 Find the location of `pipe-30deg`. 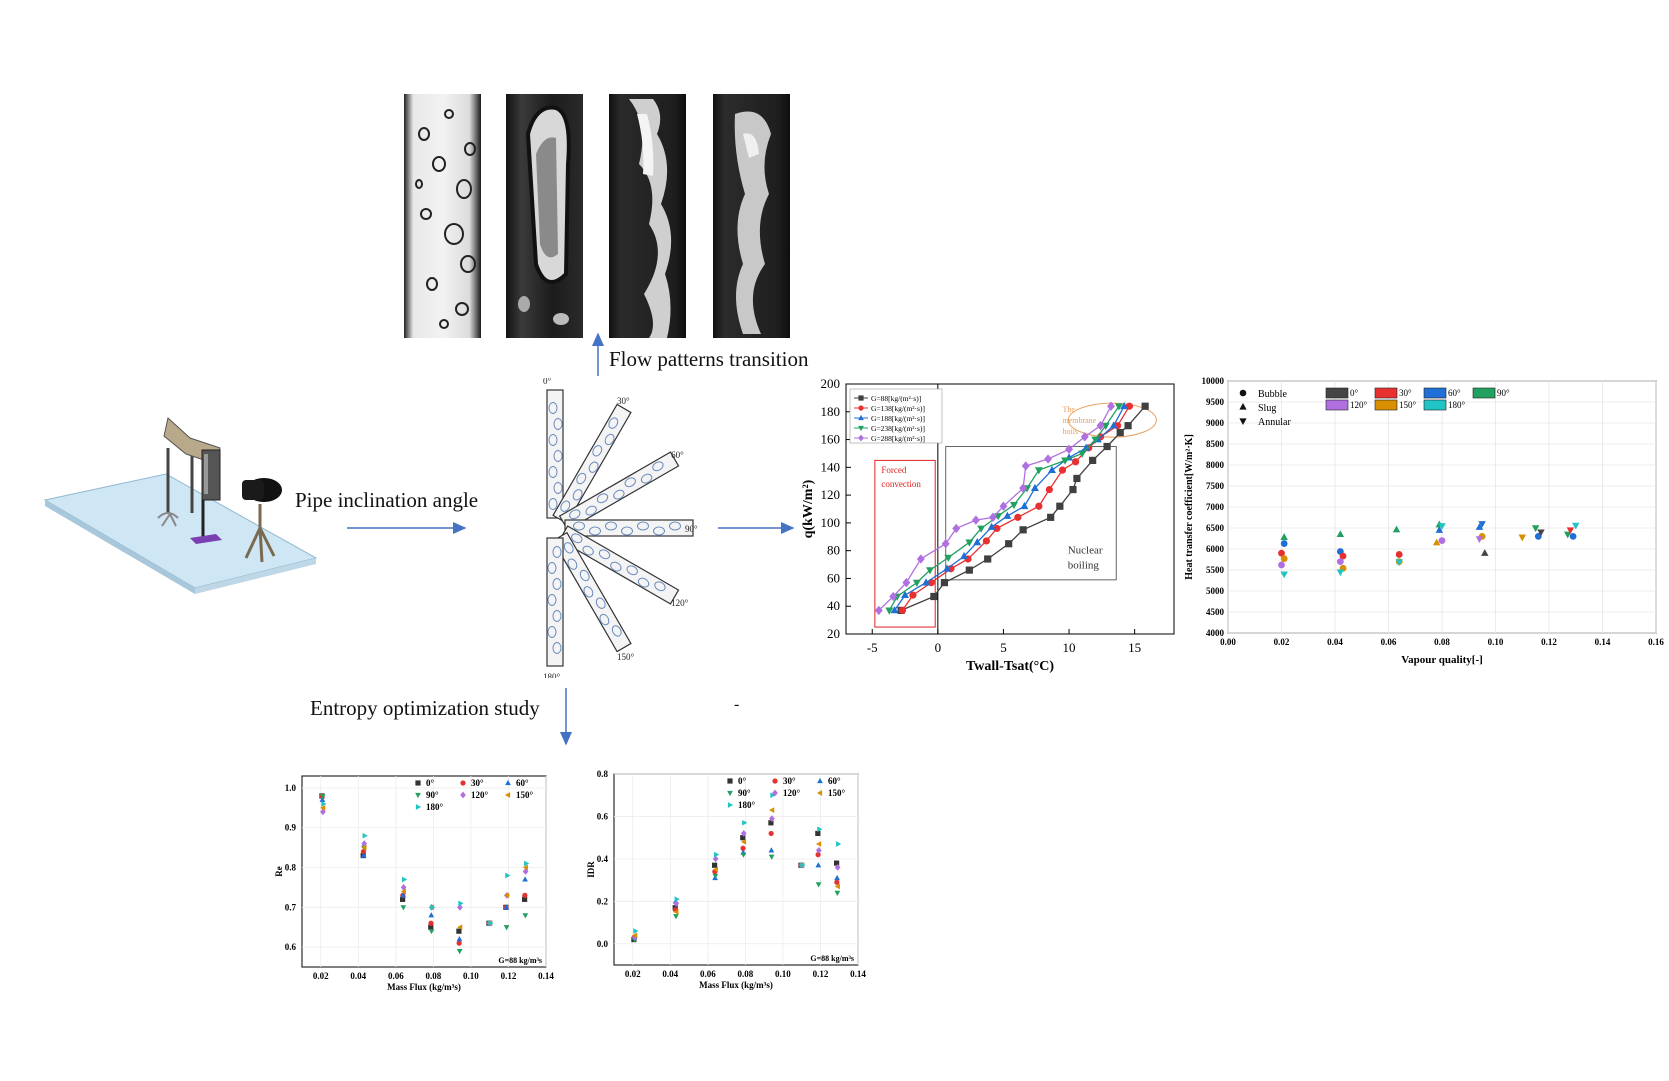

pipe-30deg is located at coordinates (592, 464).